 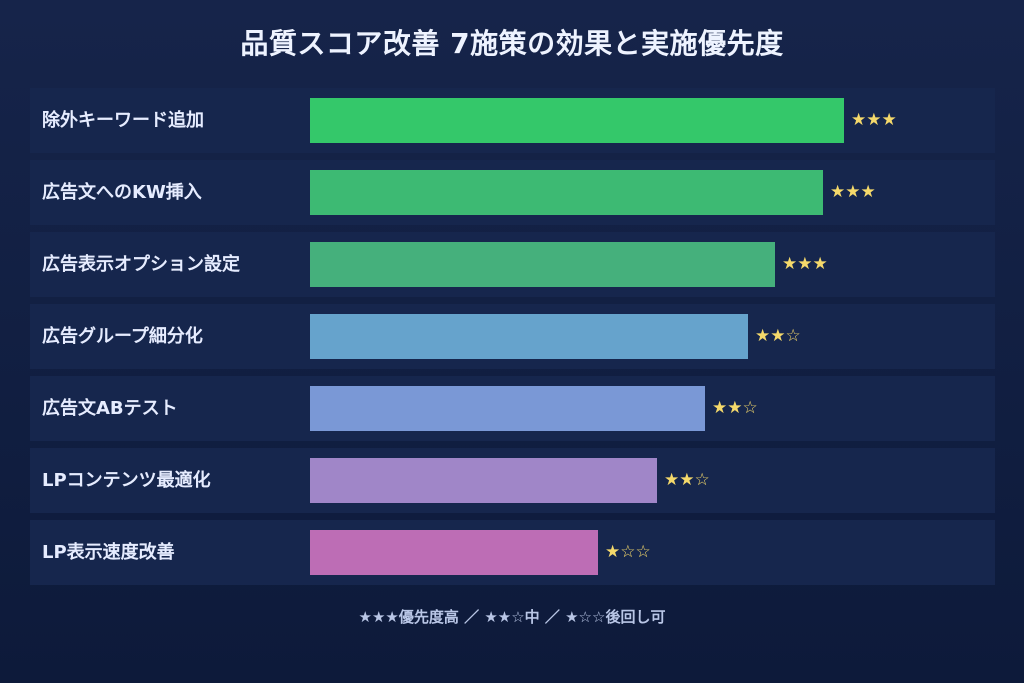 I want to click on chart-row: LPコンテンツ最適化 ★★☆, so click(x=512, y=480).